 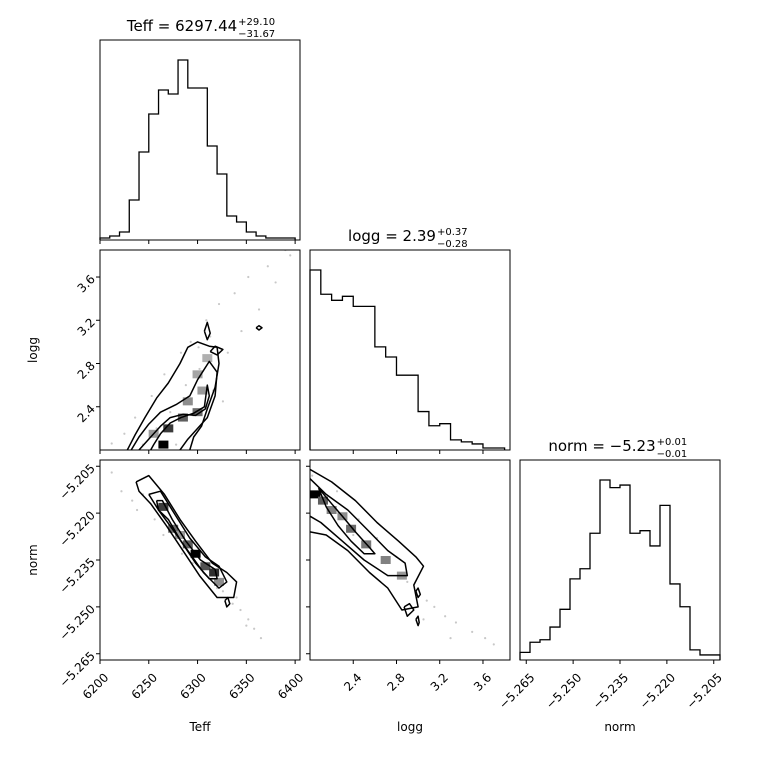 What do you see at coordinates (200, 727) in the screenshot?
I see `x-axis-label-teff: Teff` at bounding box center [200, 727].